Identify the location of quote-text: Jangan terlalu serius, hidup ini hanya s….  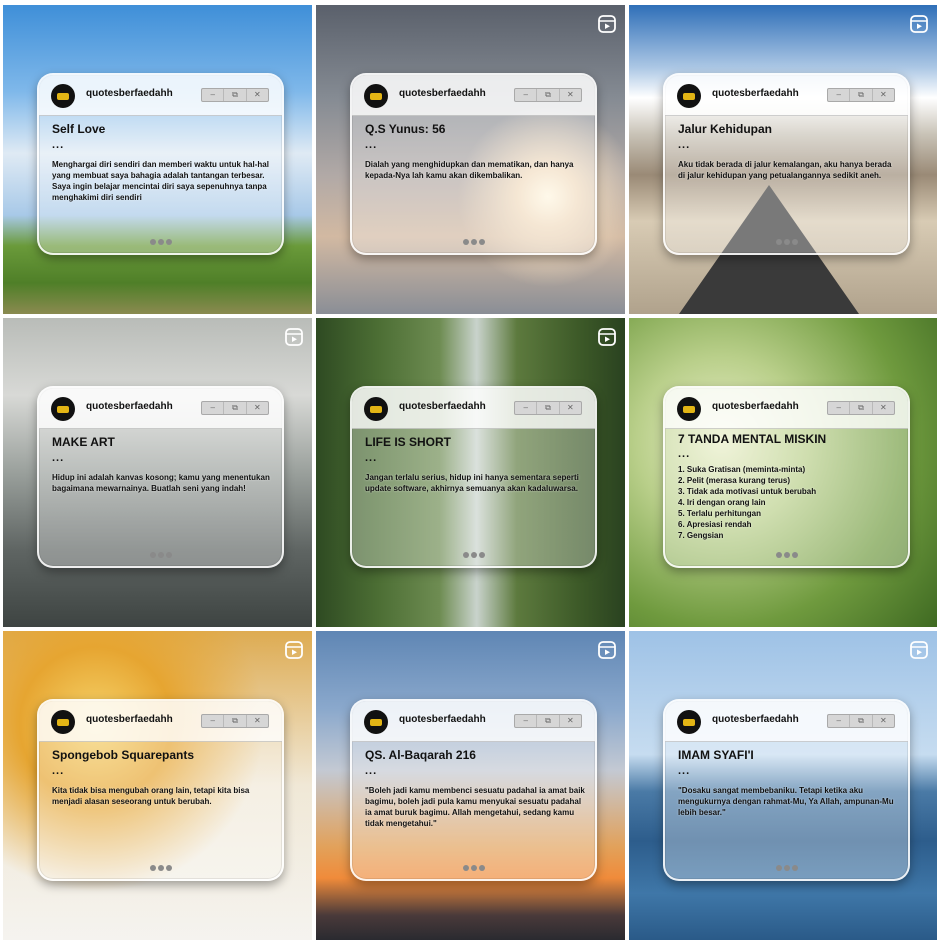
(476, 483).